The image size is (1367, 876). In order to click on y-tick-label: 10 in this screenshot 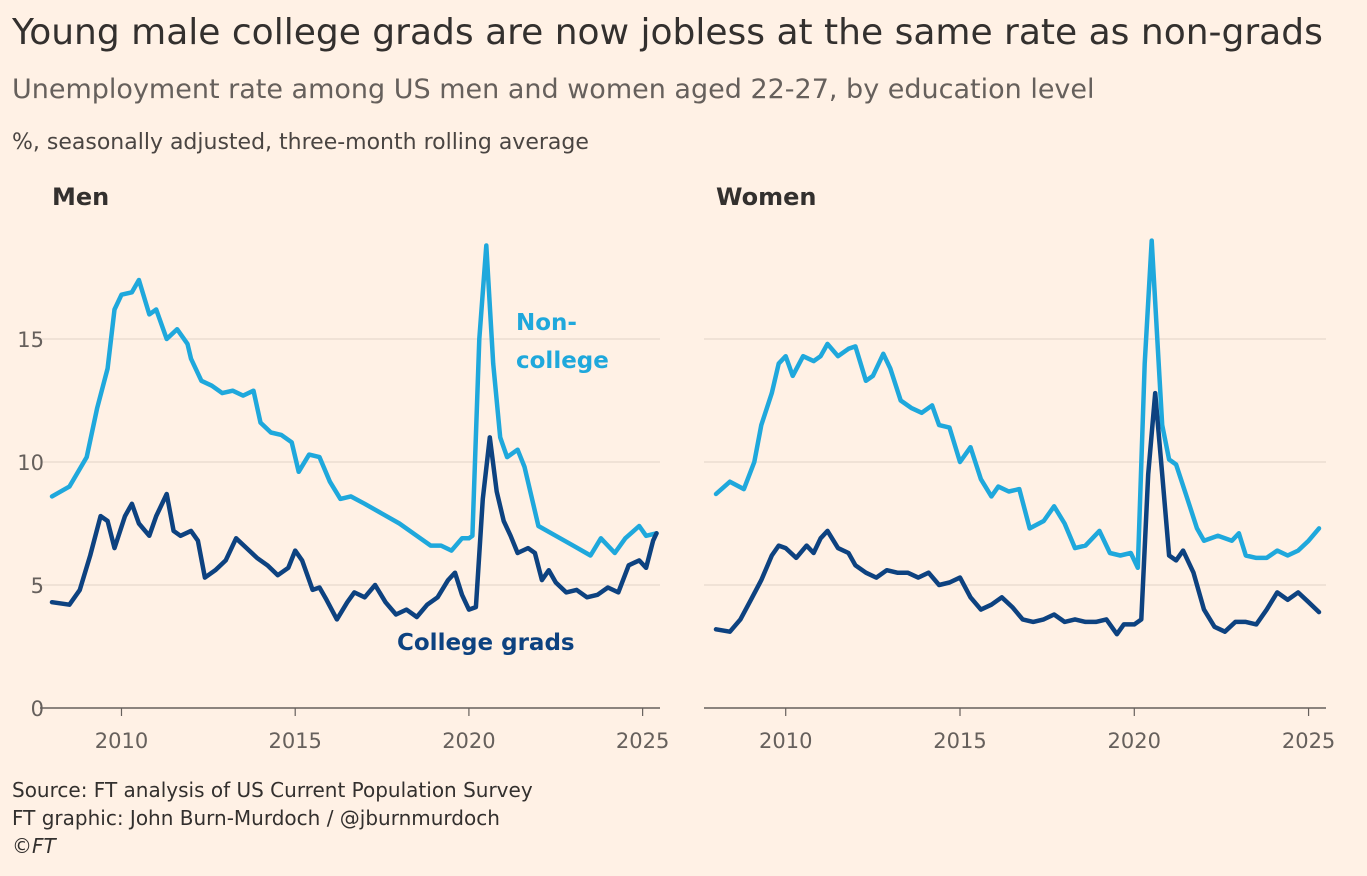, I will do `click(30, 463)`.